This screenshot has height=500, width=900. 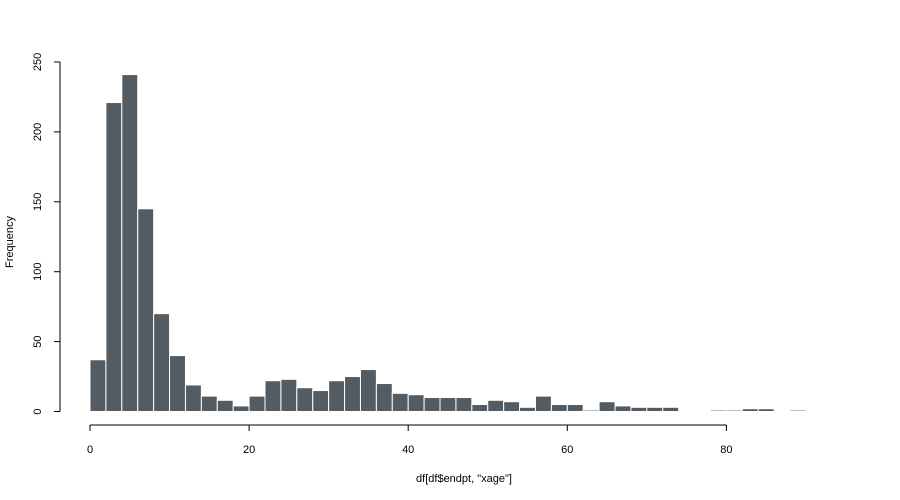 I want to click on y-axis: 0 50 100 150 200 250, so click(x=46, y=234).